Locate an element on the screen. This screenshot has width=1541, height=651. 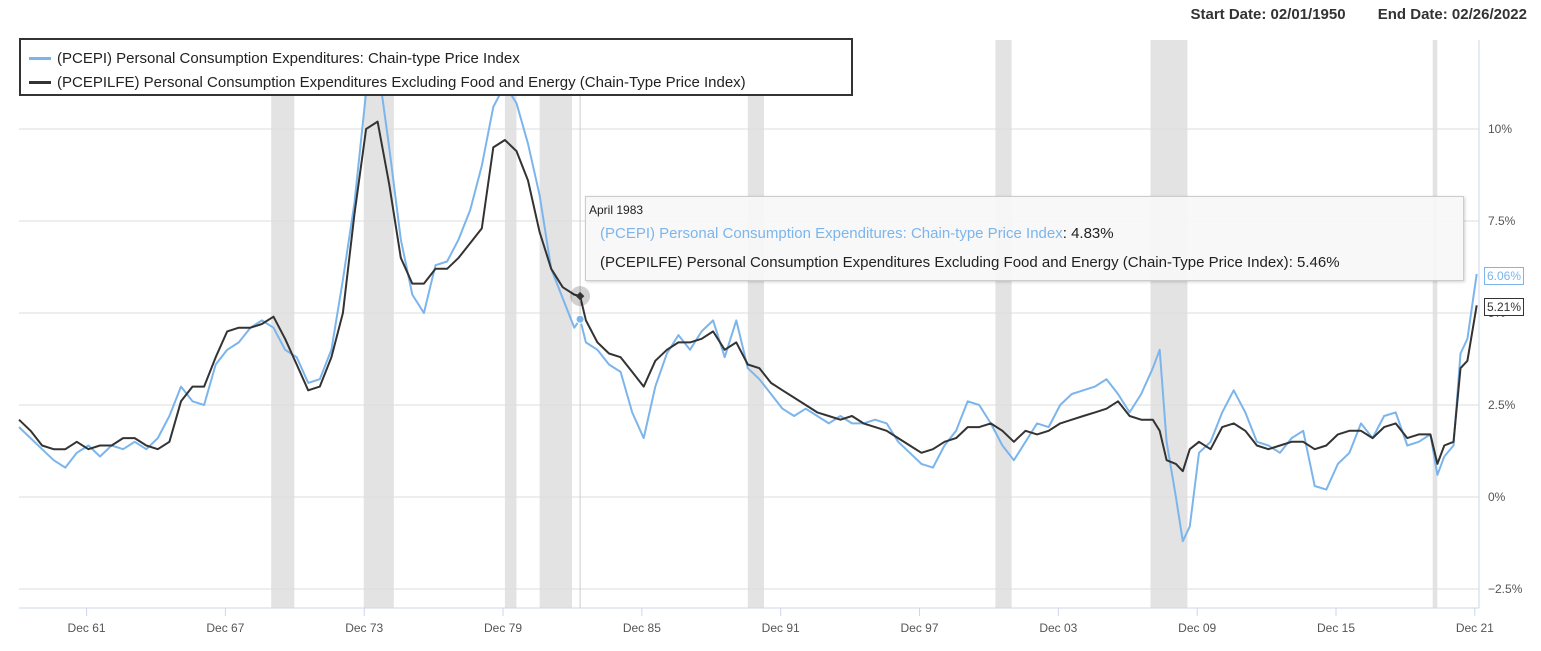
x-tick-label: Dec 21 is located at coordinates (1475, 628).